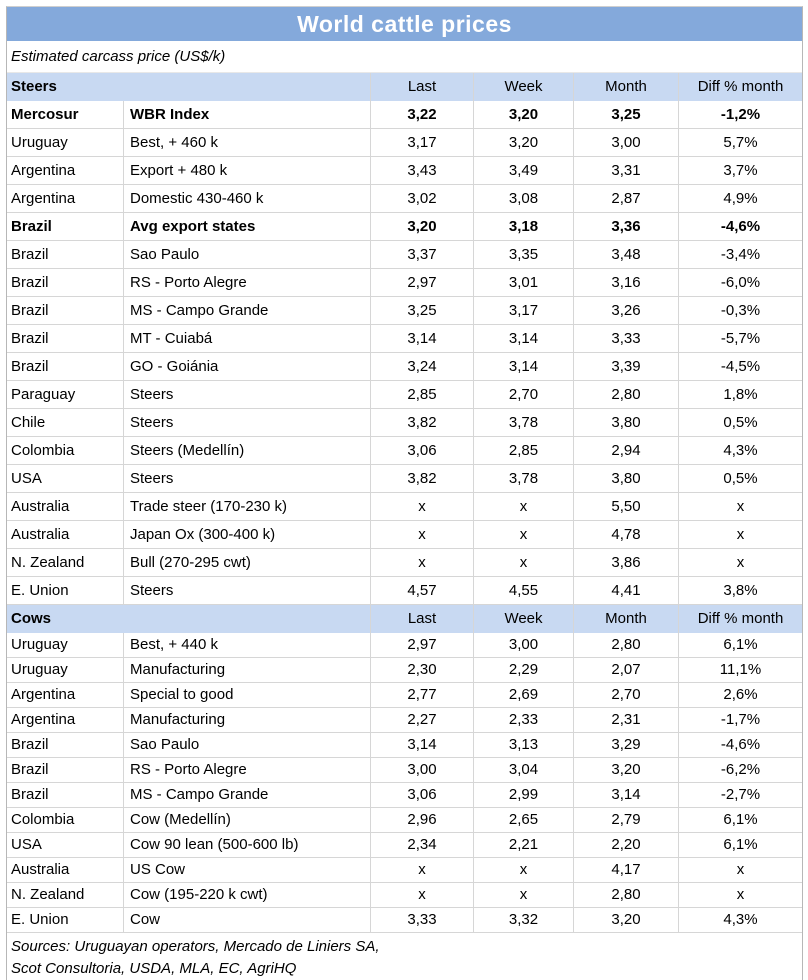 The width and height of the screenshot is (808, 980). I want to click on table-row: Australia Japan Ox (300-400 k) x x 4,78 x, so click(404, 535).